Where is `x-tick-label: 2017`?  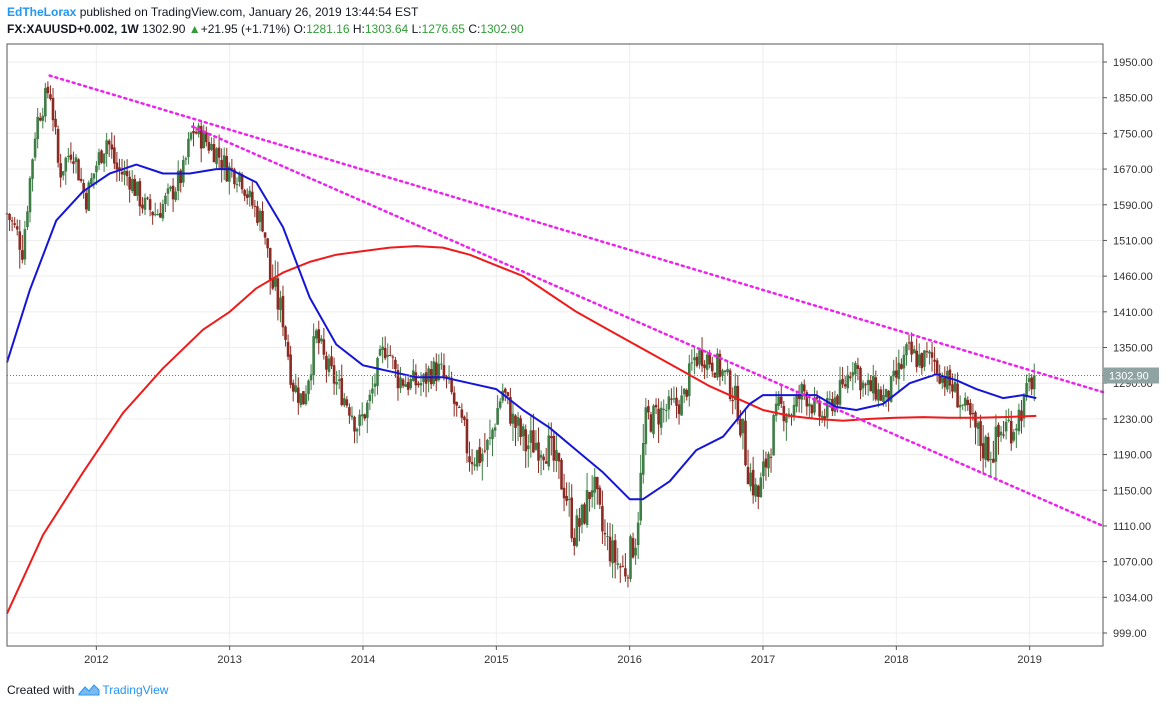 x-tick-label: 2017 is located at coordinates (763, 660).